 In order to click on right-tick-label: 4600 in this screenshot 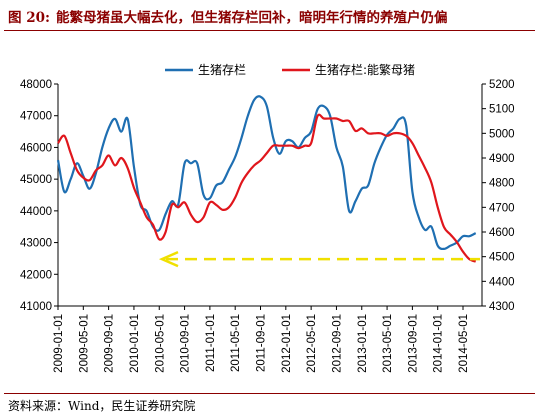, I will do `click(502, 233)`.